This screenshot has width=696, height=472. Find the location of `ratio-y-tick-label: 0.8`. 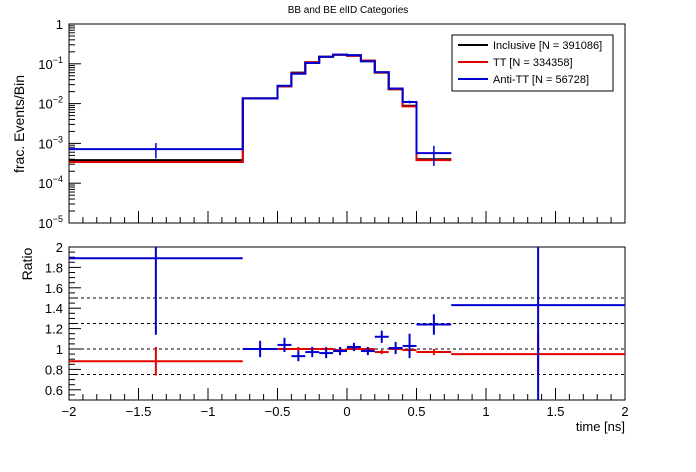

ratio-y-tick-label: 0.8 is located at coordinates (54, 369).